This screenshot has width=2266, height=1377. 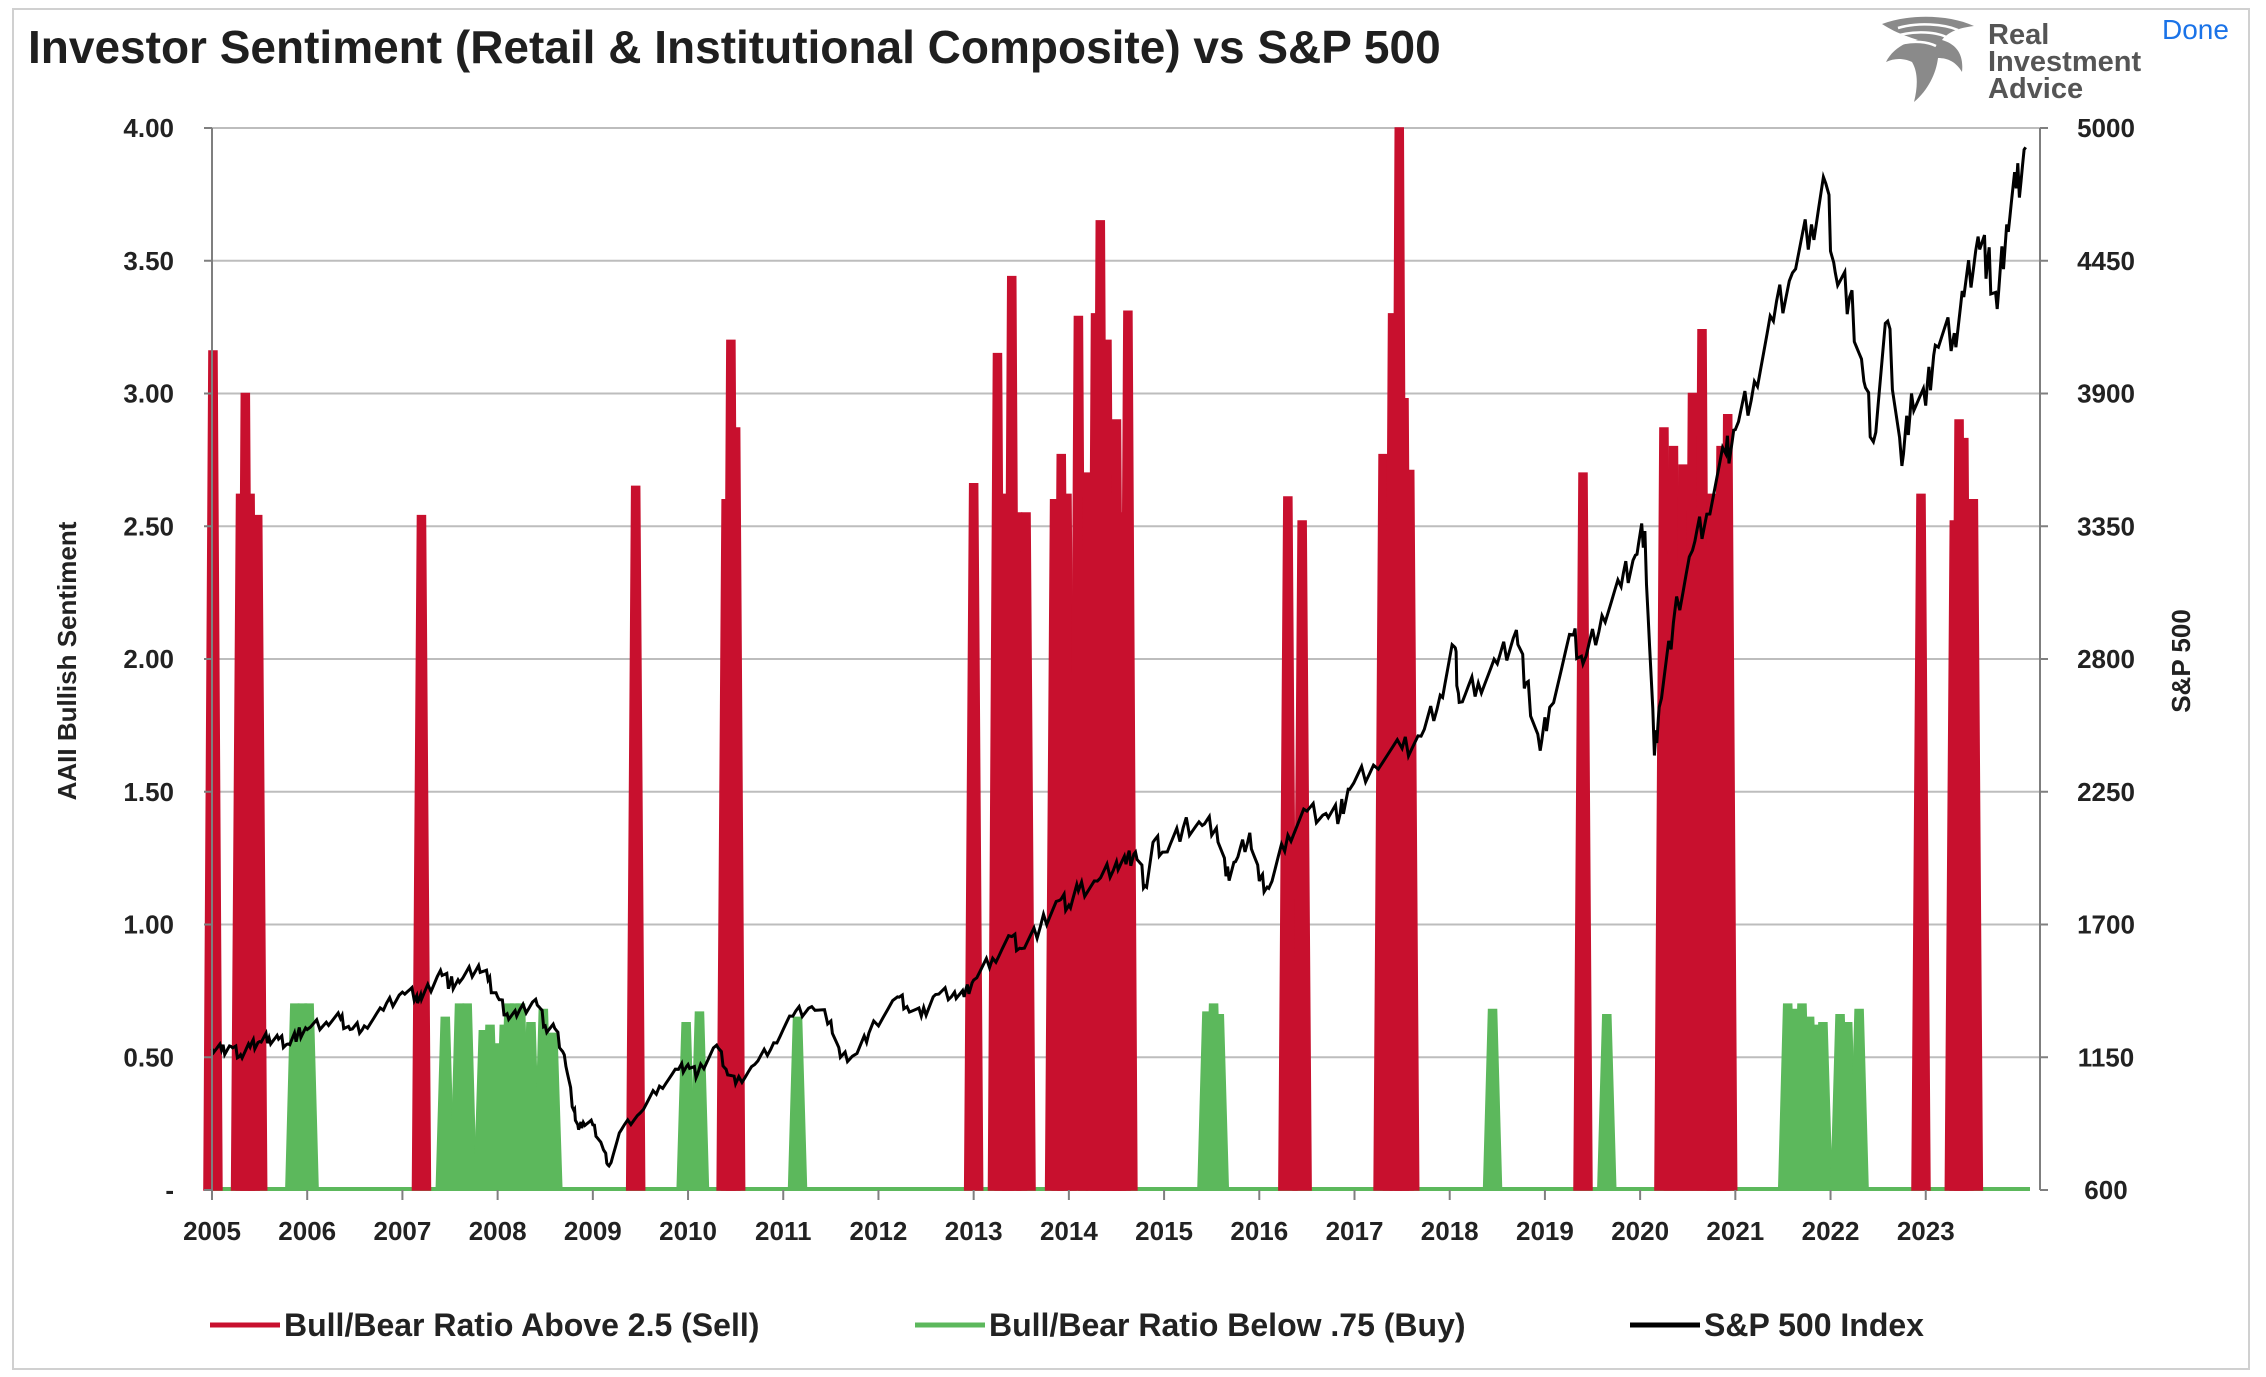 I want to click on x-tick-label: 2008, so click(x=498, y=1231).